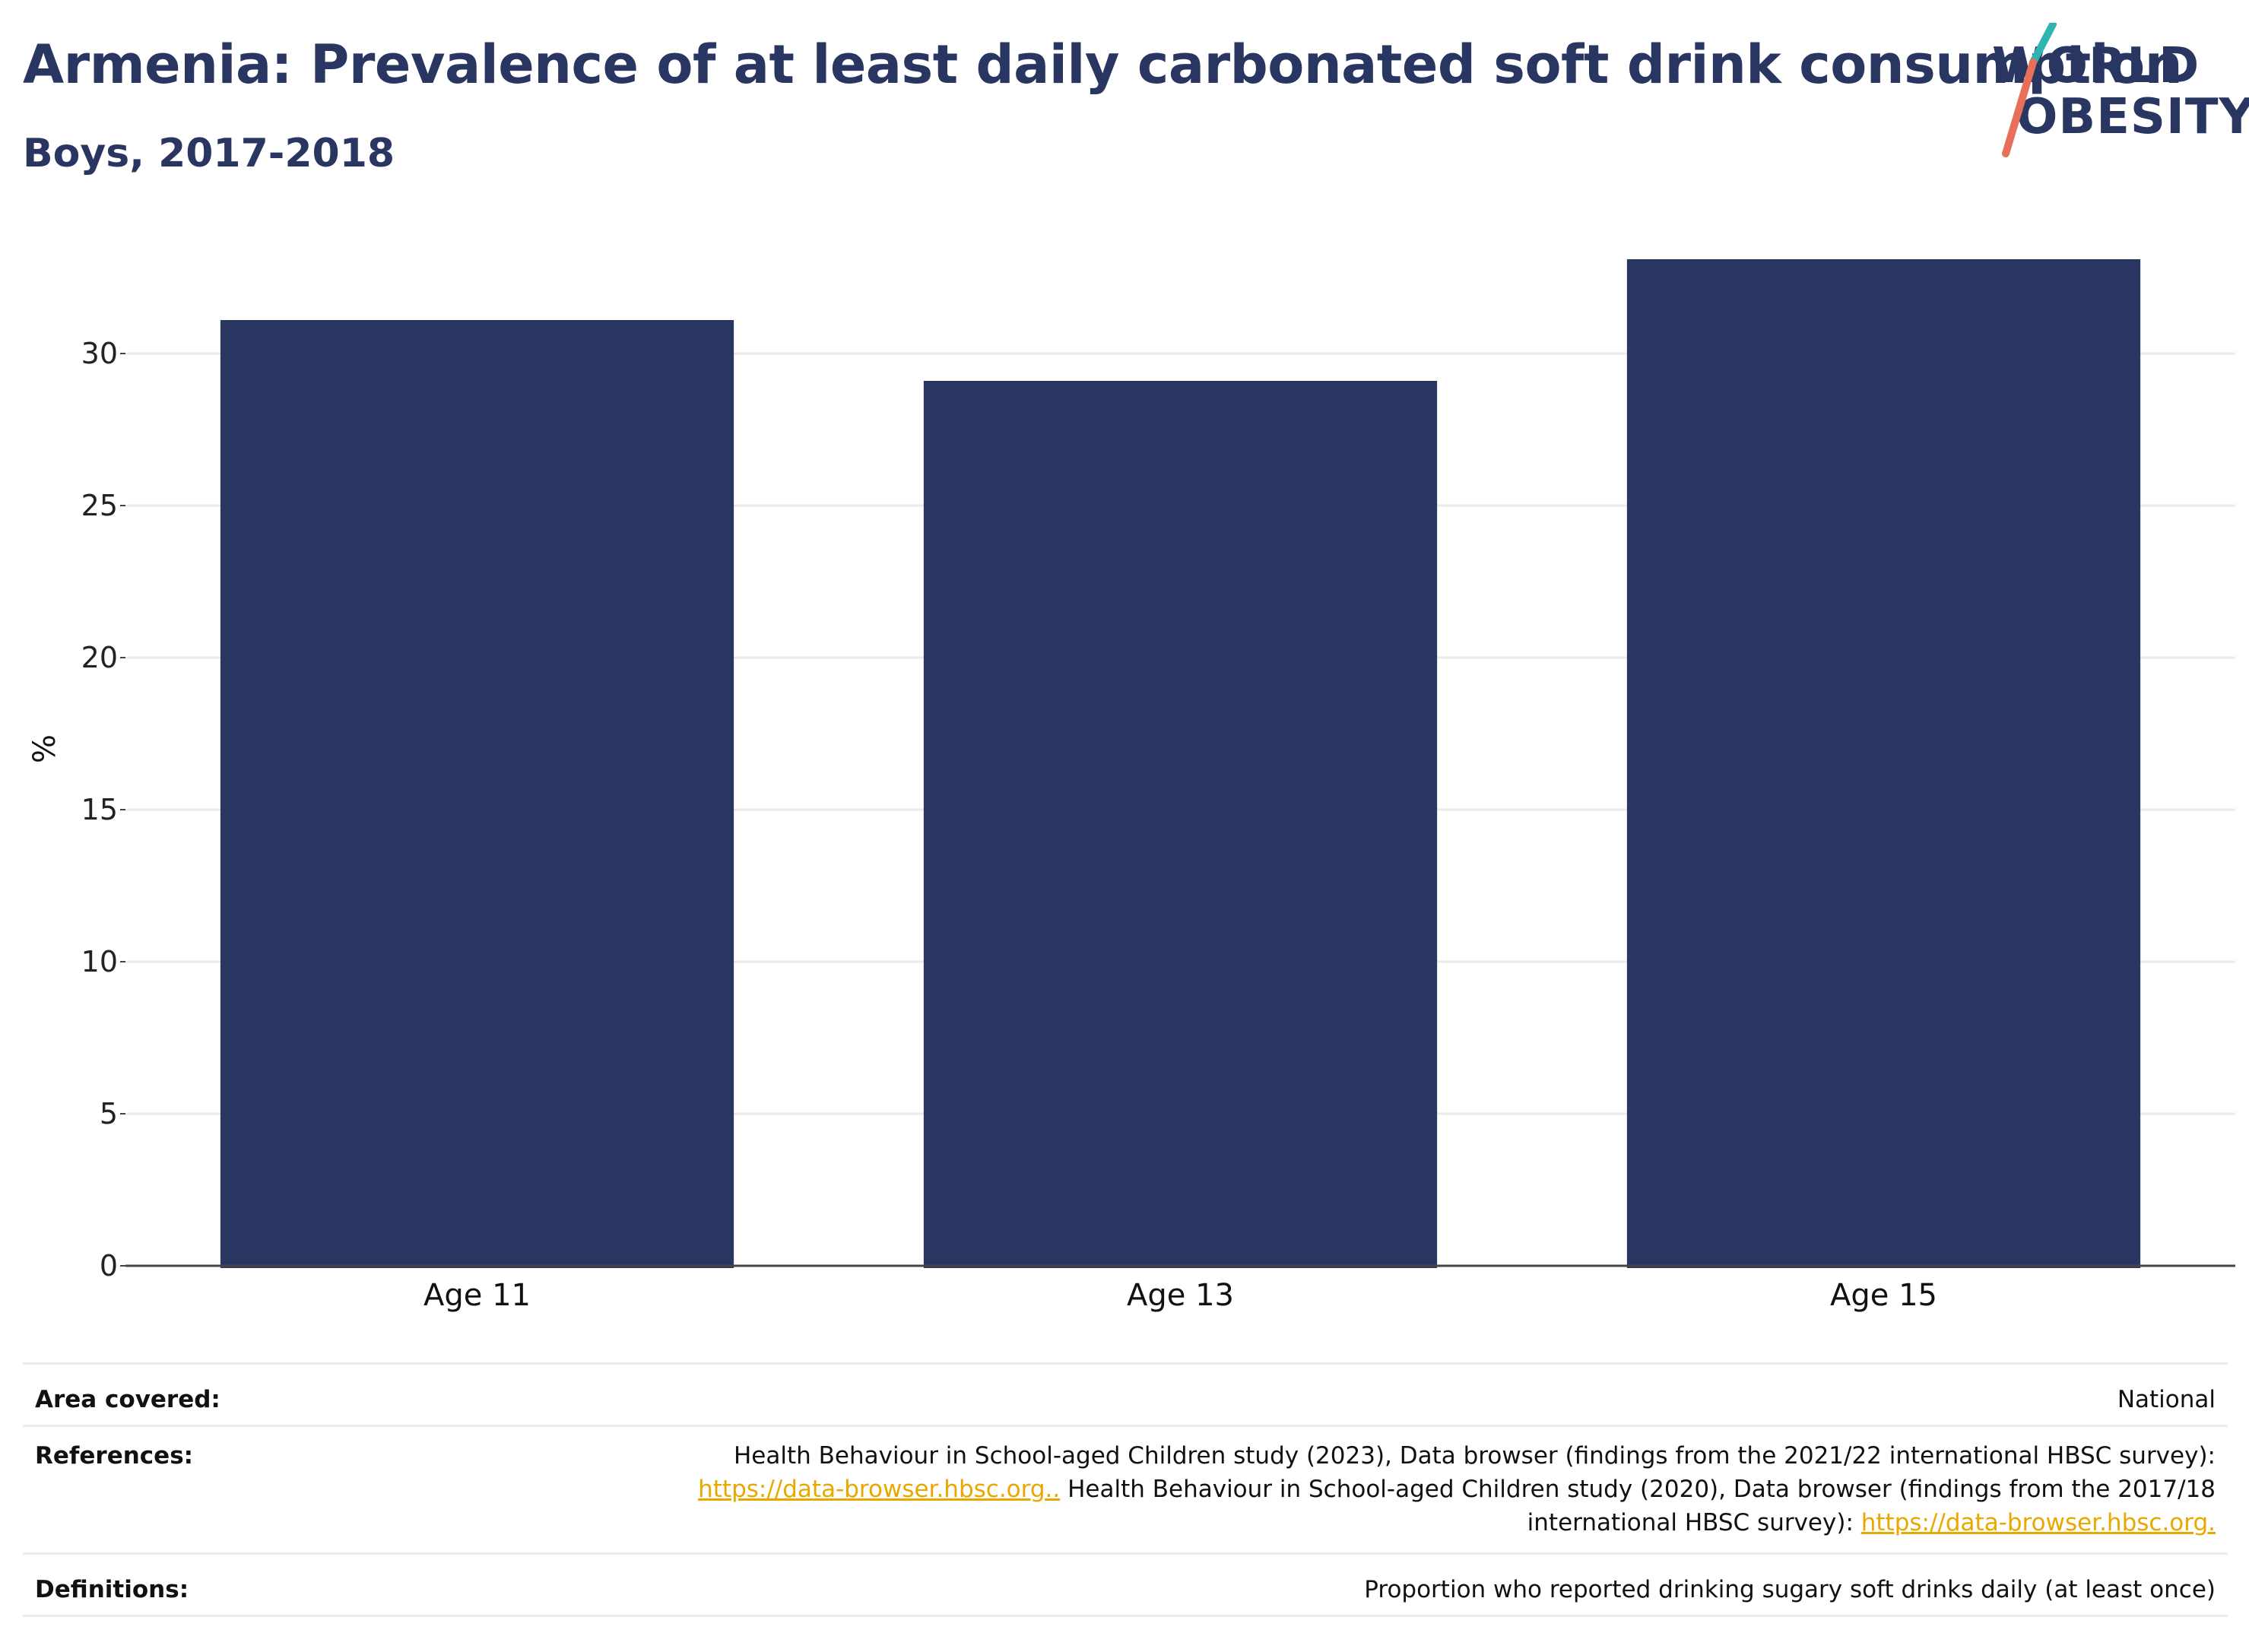  Describe the element at coordinates (99, 505) in the screenshot. I see `y-tick-label-25: 25` at that location.